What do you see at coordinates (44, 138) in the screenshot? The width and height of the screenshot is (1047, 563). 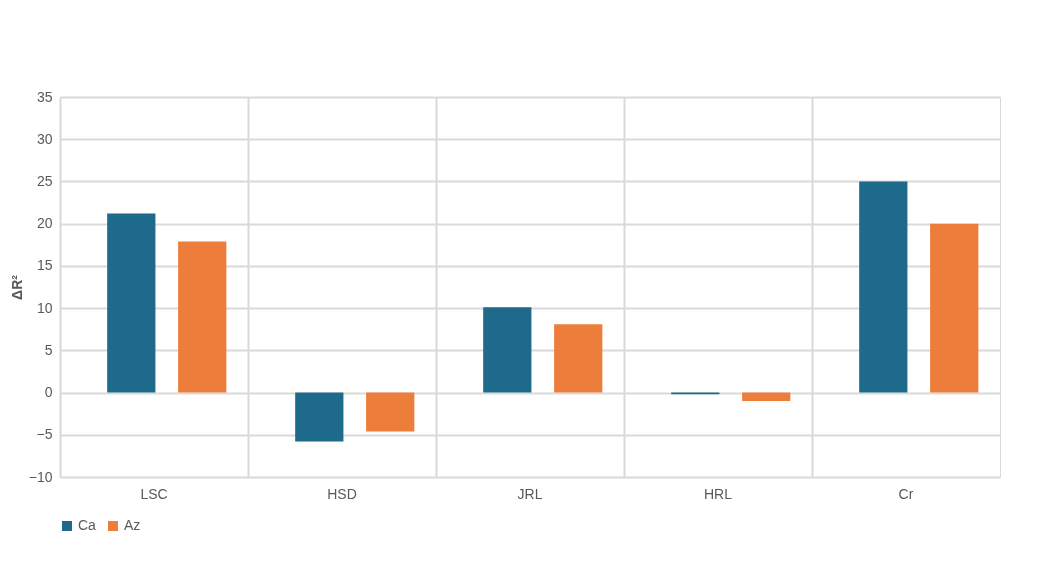 I see `y-tick-label: 30` at bounding box center [44, 138].